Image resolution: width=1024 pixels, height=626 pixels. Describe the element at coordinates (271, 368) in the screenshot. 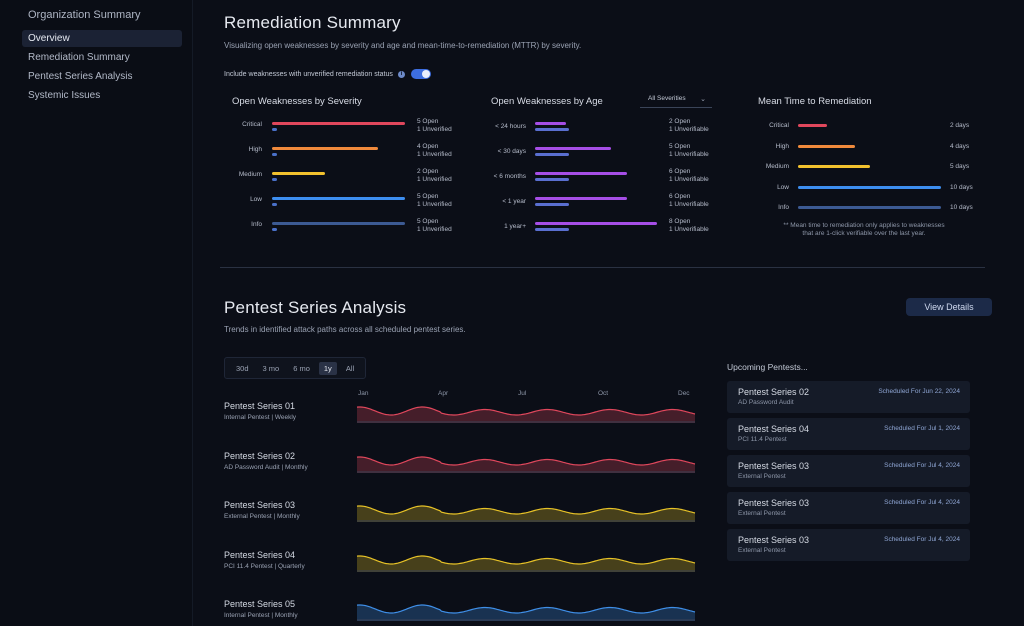

I see `range-tab-3mo: 3 mo` at that location.